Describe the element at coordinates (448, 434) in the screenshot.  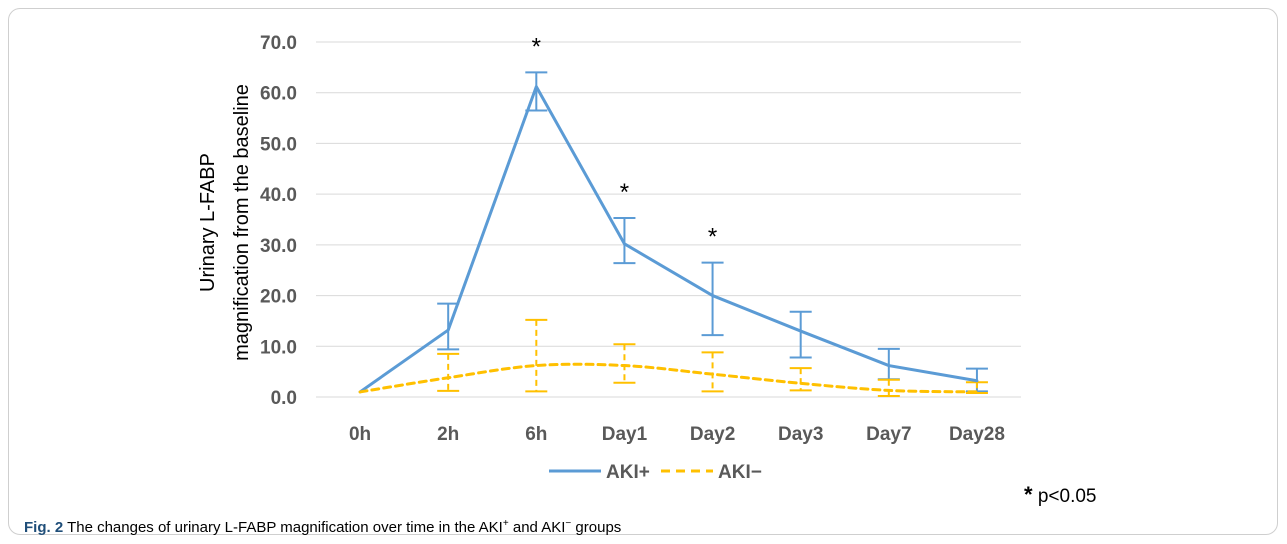
I see `x-tick-label: 2h` at that location.